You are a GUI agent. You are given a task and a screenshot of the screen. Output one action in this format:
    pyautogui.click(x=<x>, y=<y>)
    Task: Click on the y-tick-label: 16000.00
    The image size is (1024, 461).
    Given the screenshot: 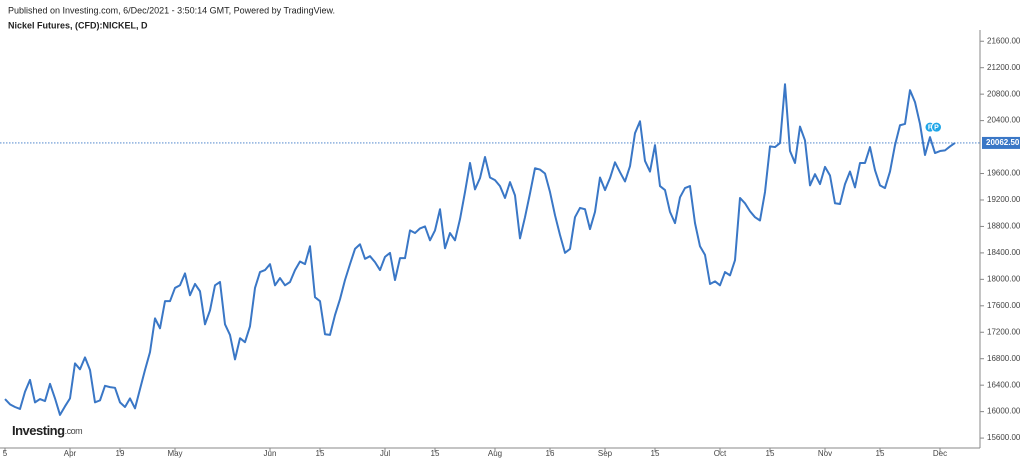 What is the action you would take?
    pyautogui.click(x=1004, y=411)
    